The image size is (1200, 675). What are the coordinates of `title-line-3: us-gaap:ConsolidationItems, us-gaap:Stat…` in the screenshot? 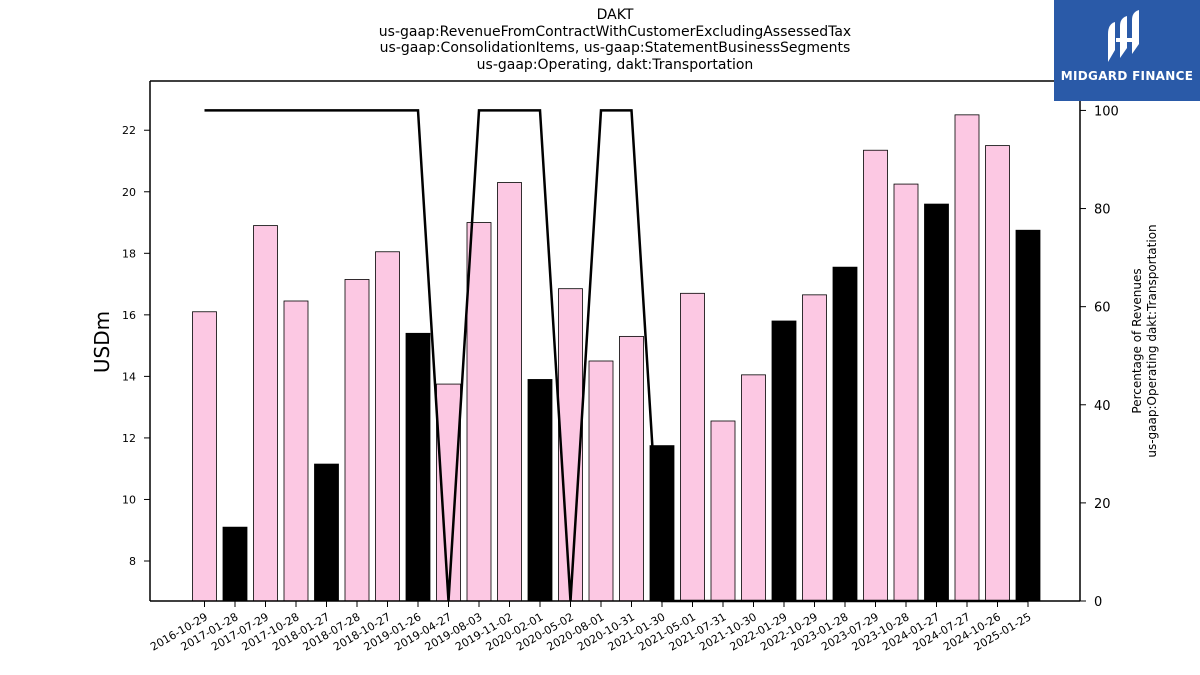 It's located at (615, 48).